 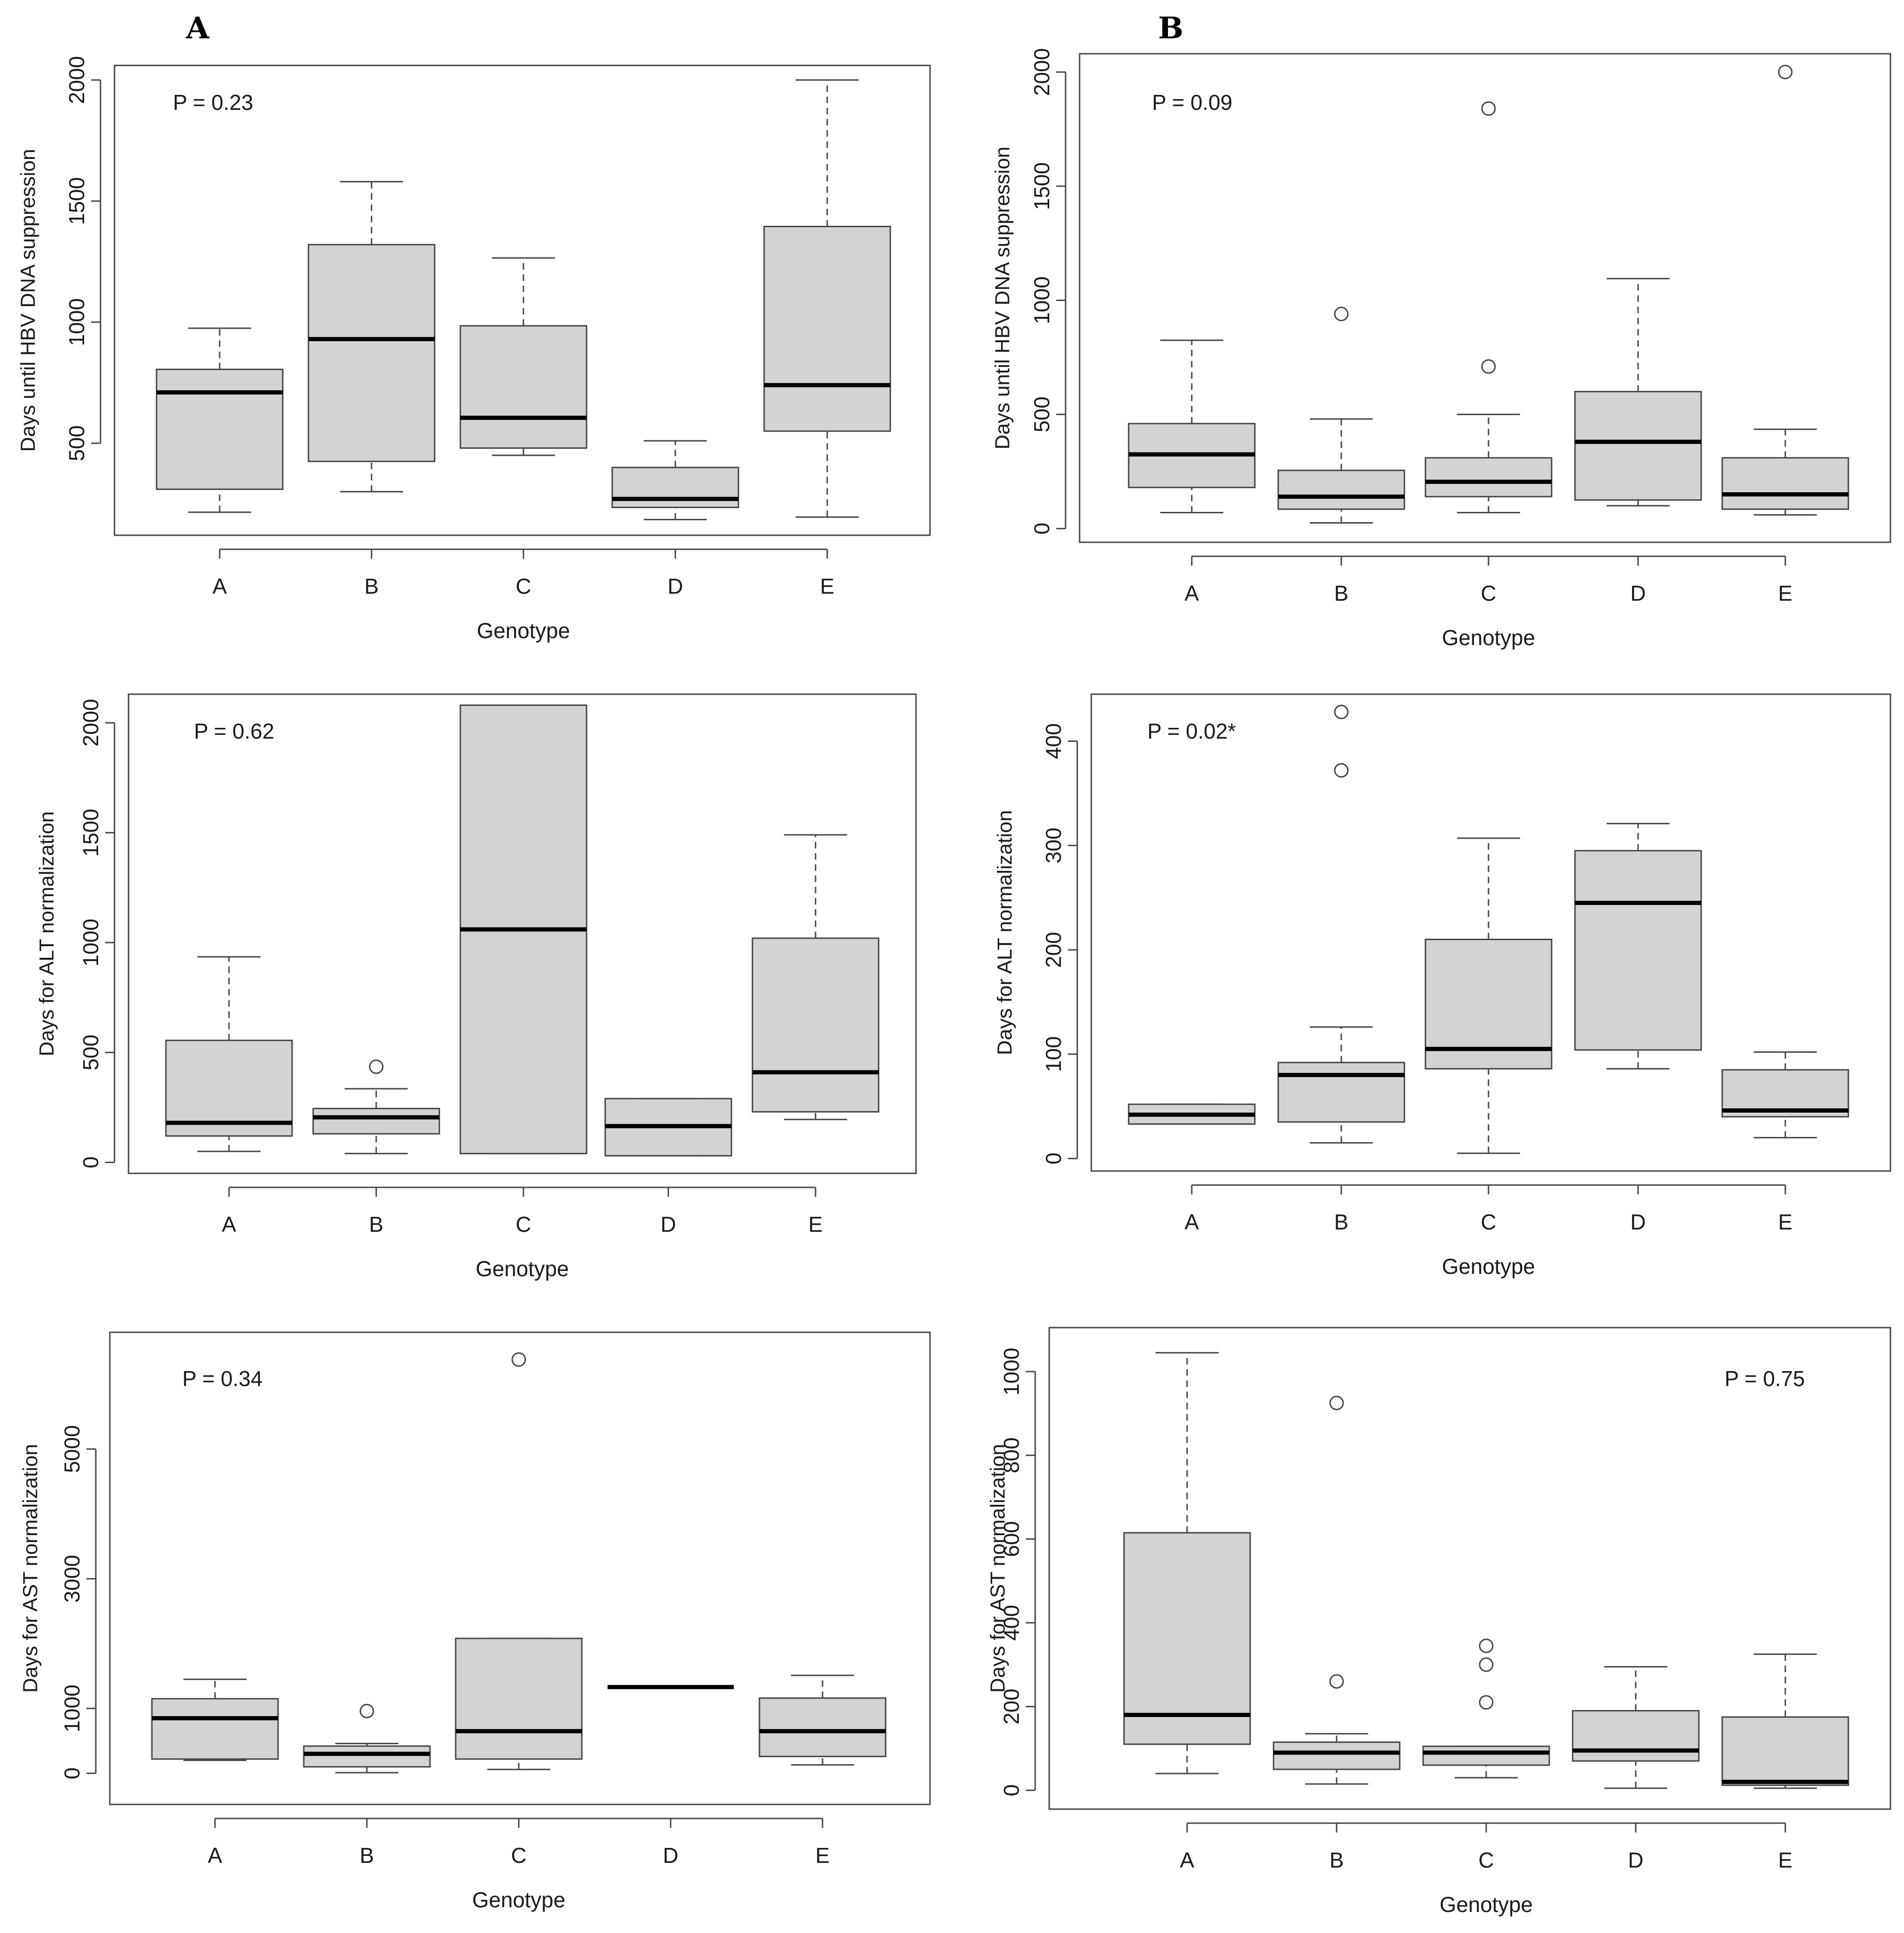 What do you see at coordinates (1002, 297) in the screenshot?
I see `y-axis-title: Days until HBV DNA suppression` at bounding box center [1002, 297].